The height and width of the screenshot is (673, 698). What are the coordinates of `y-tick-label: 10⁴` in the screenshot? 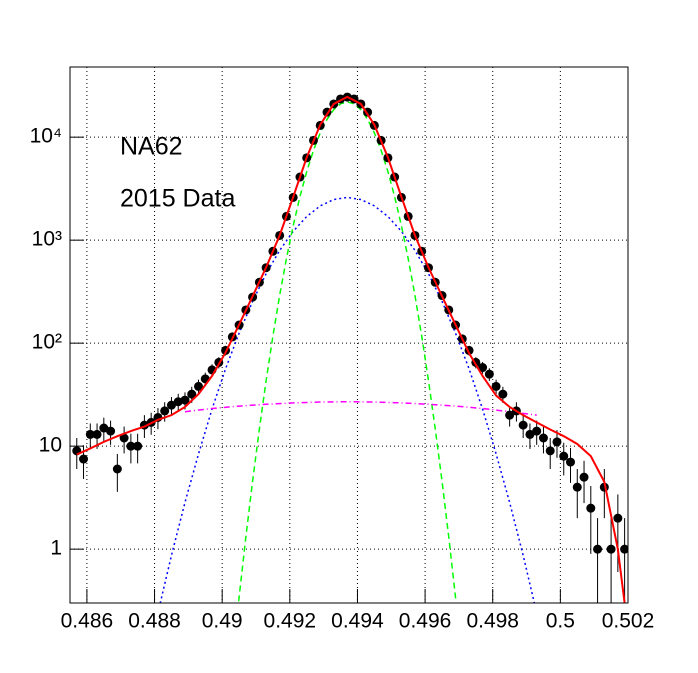 It's located at (46, 136).